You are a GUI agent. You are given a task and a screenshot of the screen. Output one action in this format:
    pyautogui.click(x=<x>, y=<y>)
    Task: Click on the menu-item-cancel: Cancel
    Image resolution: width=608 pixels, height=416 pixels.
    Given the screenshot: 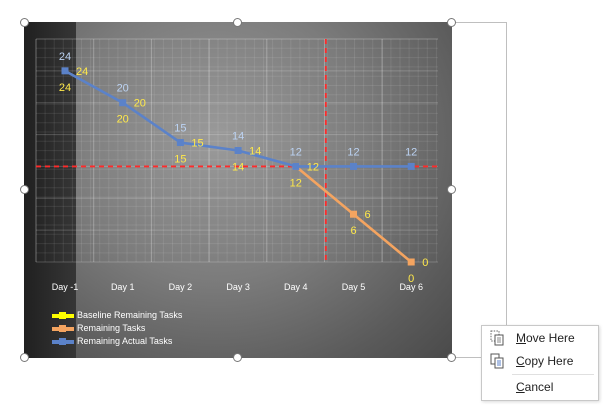 What is the action you would take?
    pyautogui.click(x=539, y=387)
    